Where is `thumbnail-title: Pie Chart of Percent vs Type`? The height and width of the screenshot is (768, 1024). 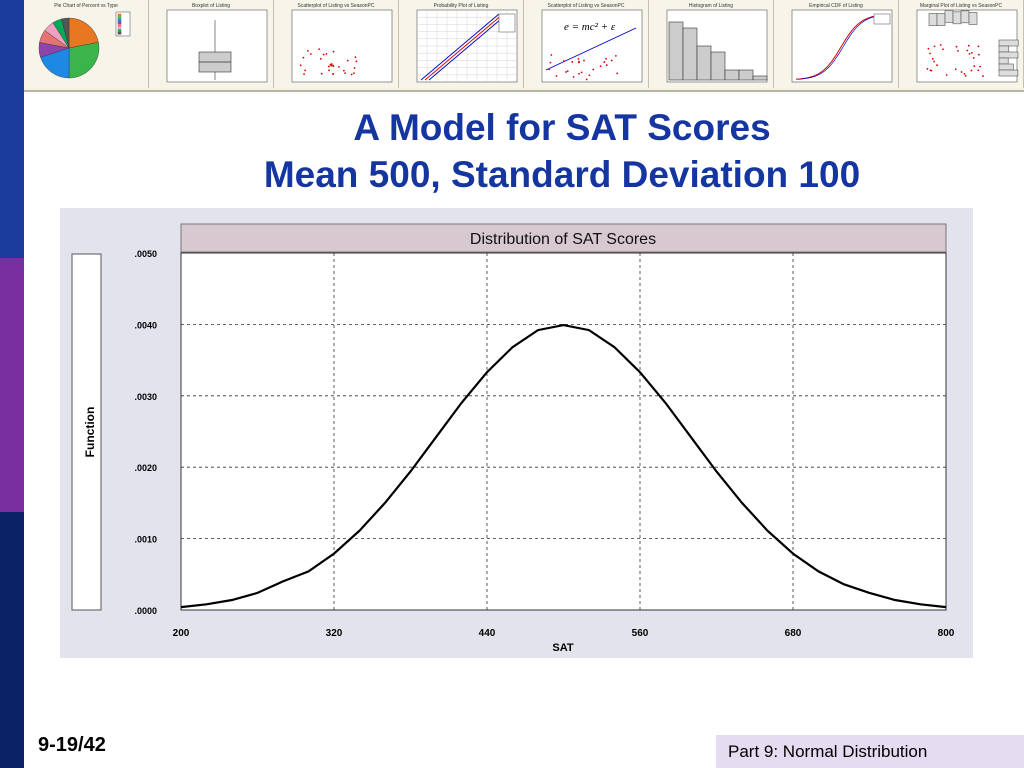
thumbnail-title: Pie Chart of Percent vs Type is located at coordinates (86, 6).